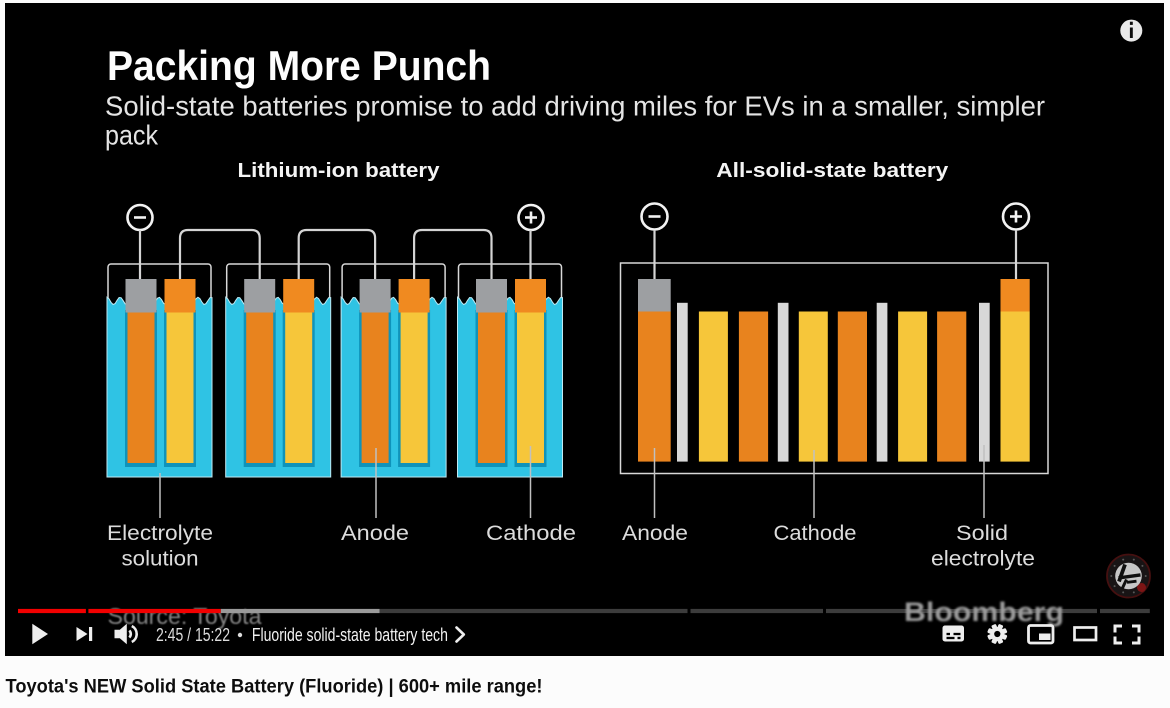 The image size is (1170, 708). What do you see at coordinates (160, 533) in the screenshot?
I see `svg-text: Electrolyte` at bounding box center [160, 533].